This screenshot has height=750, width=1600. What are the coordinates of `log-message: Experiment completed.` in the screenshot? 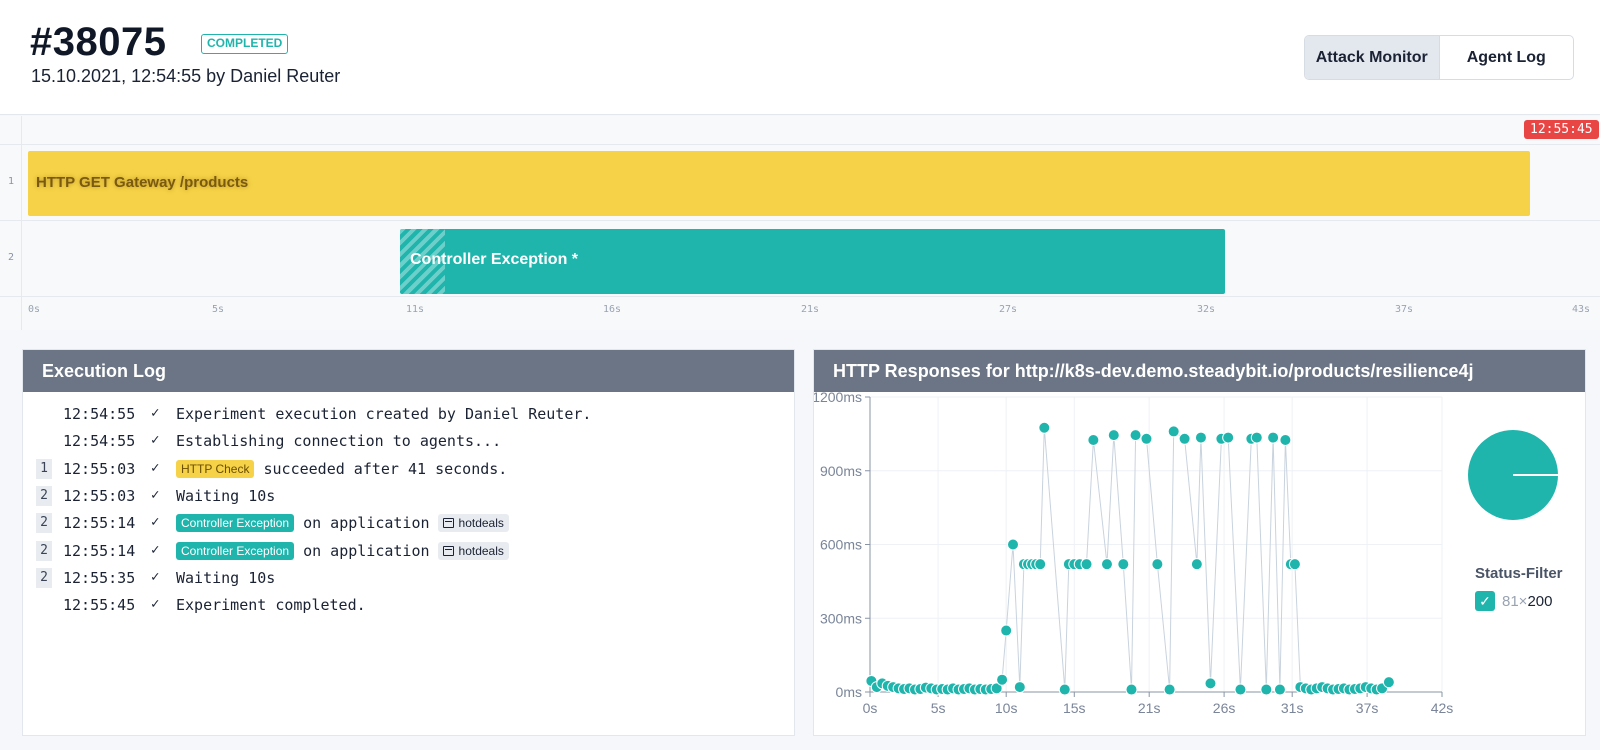 It's located at (271, 605).